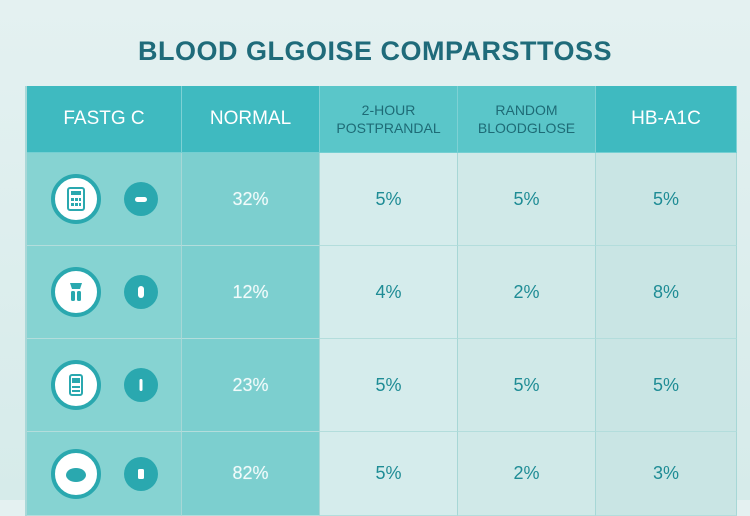 The width and height of the screenshot is (750, 516). What do you see at coordinates (75, 292) in the screenshot?
I see `glucometer-icon` at bounding box center [75, 292].